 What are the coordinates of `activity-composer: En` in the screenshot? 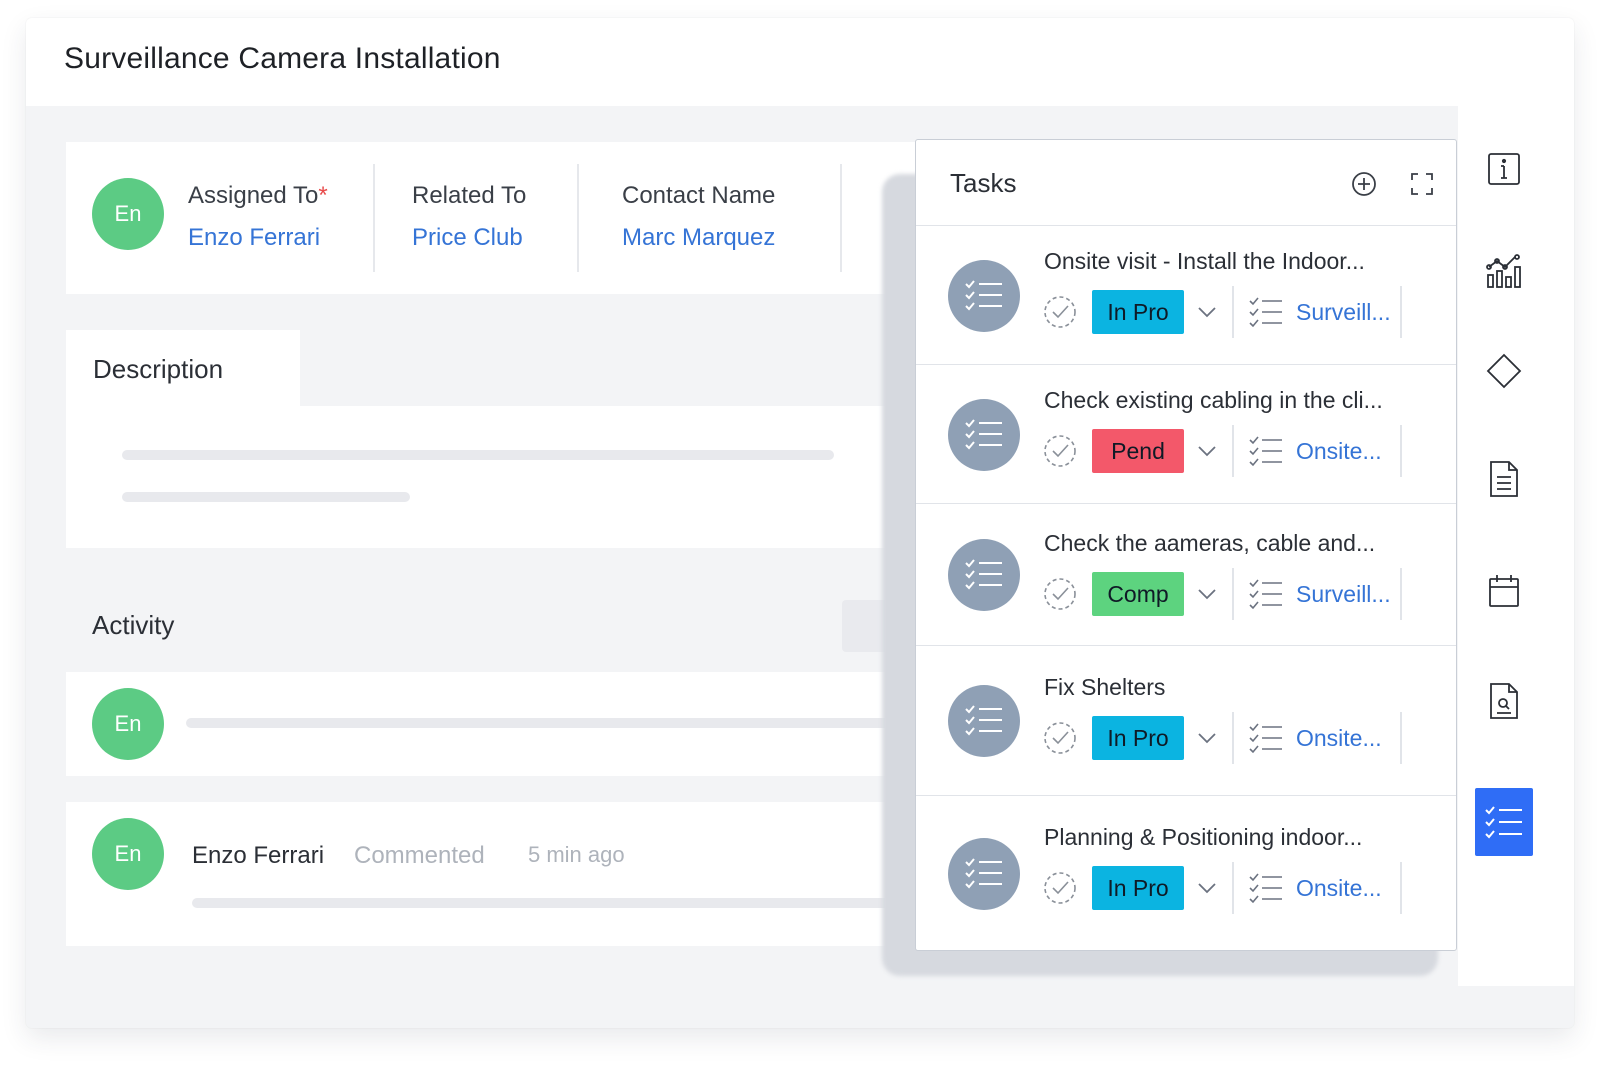 It's located at (506, 724).